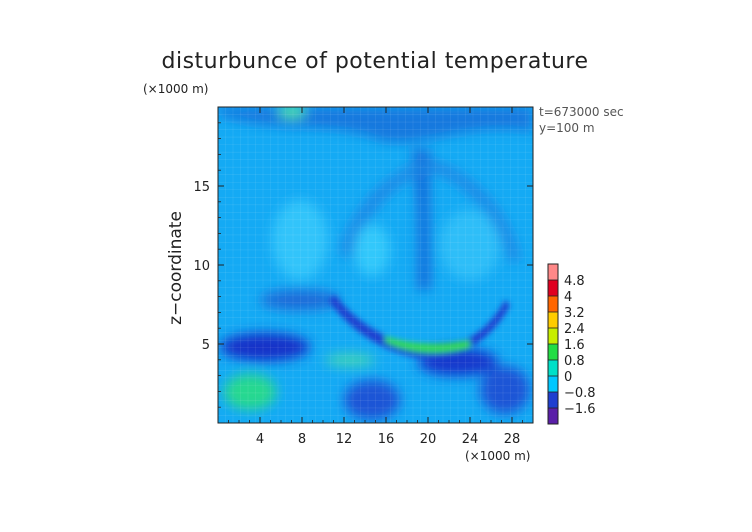 Image resolution: width=752 pixels, height=532 pixels. What do you see at coordinates (176, 268) in the screenshot?
I see `y-axis-label: z−coordinate` at bounding box center [176, 268].